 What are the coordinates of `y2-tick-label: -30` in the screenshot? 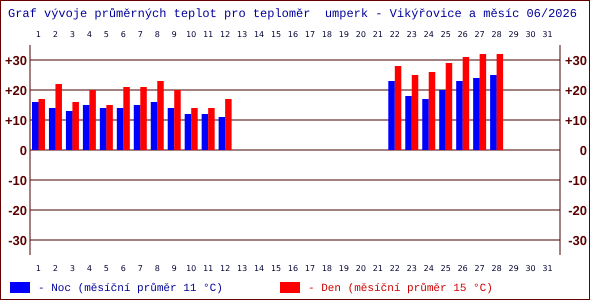 It's located at (577, 240).